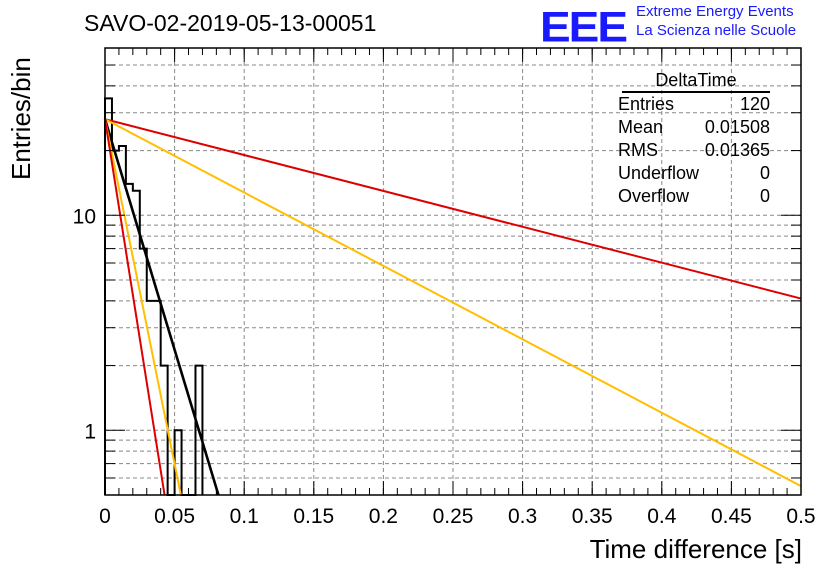 This screenshot has width=836, height=572. I want to click on x-tick-label: 0.5, so click(800, 516).